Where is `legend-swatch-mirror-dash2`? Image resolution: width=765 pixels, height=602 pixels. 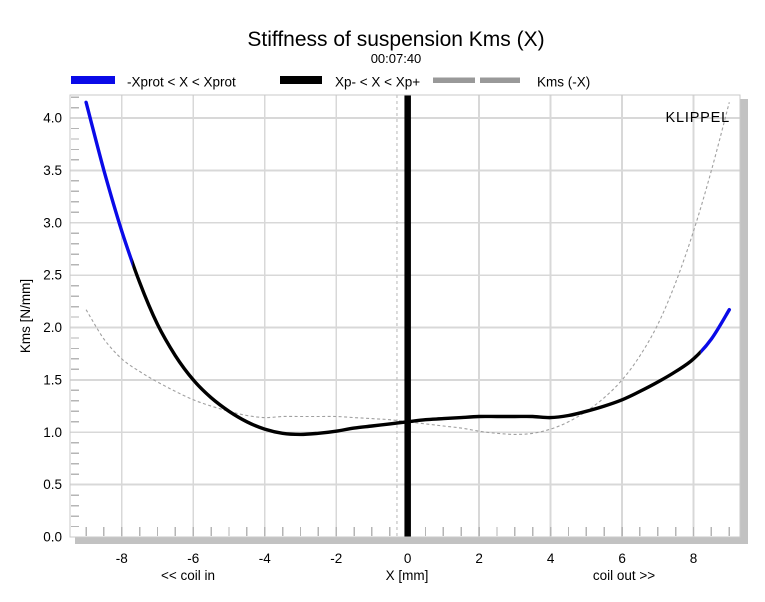 legend-swatch-mirror-dash2 is located at coordinates (500, 80).